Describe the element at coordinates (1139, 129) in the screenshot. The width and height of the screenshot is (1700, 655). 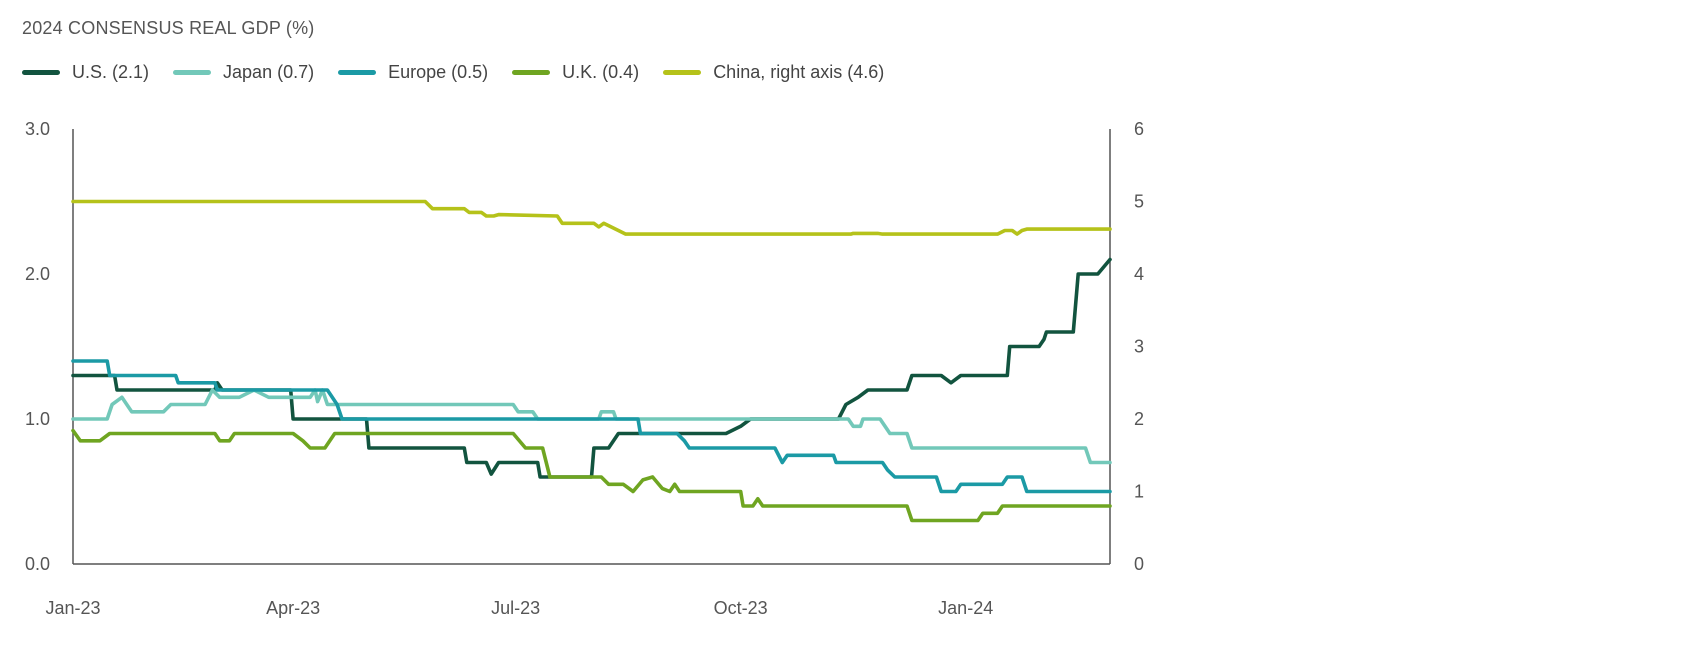
I see `right-axis-tick-label: 6` at that location.